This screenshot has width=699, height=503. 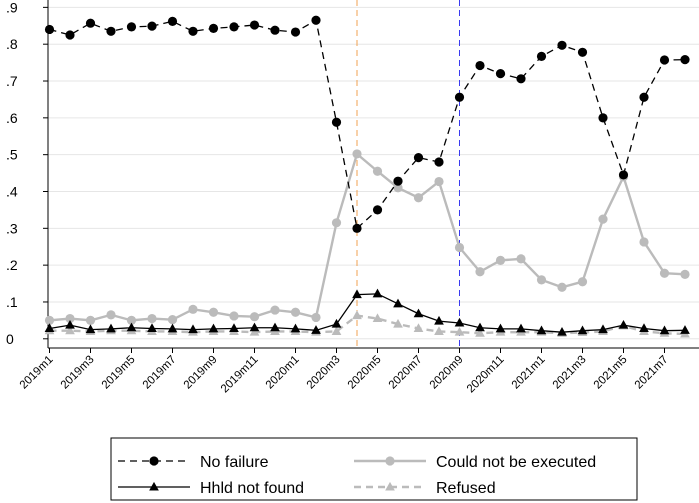 I want to click on series-line, so click(x=367, y=313).